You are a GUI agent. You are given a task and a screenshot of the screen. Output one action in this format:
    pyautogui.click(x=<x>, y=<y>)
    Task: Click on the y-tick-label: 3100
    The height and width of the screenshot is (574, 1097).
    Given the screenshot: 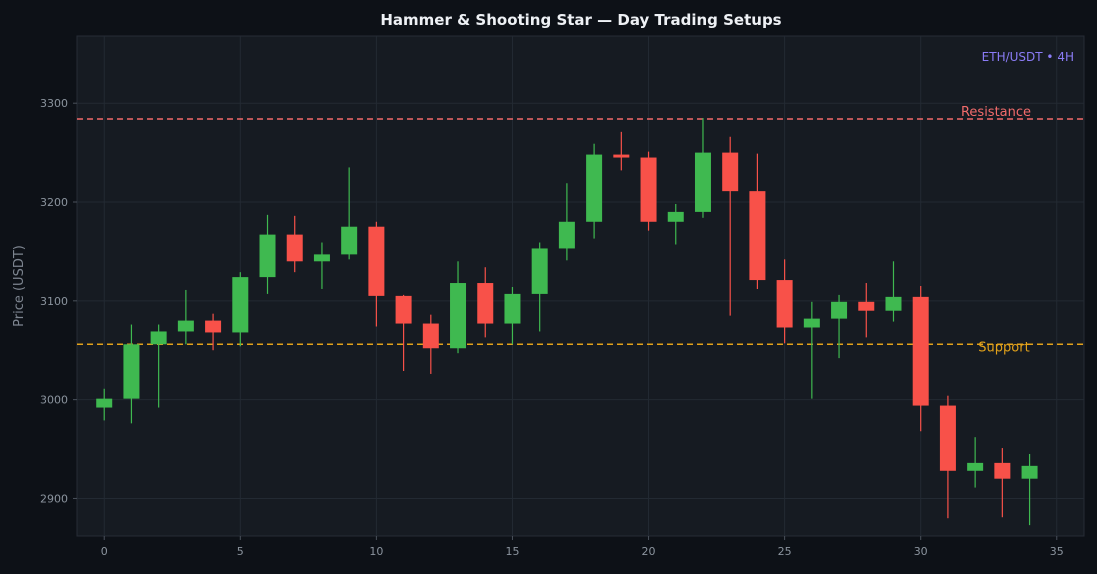 What is the action you would take?
    pyautogui.click(x=54, y=301)
    